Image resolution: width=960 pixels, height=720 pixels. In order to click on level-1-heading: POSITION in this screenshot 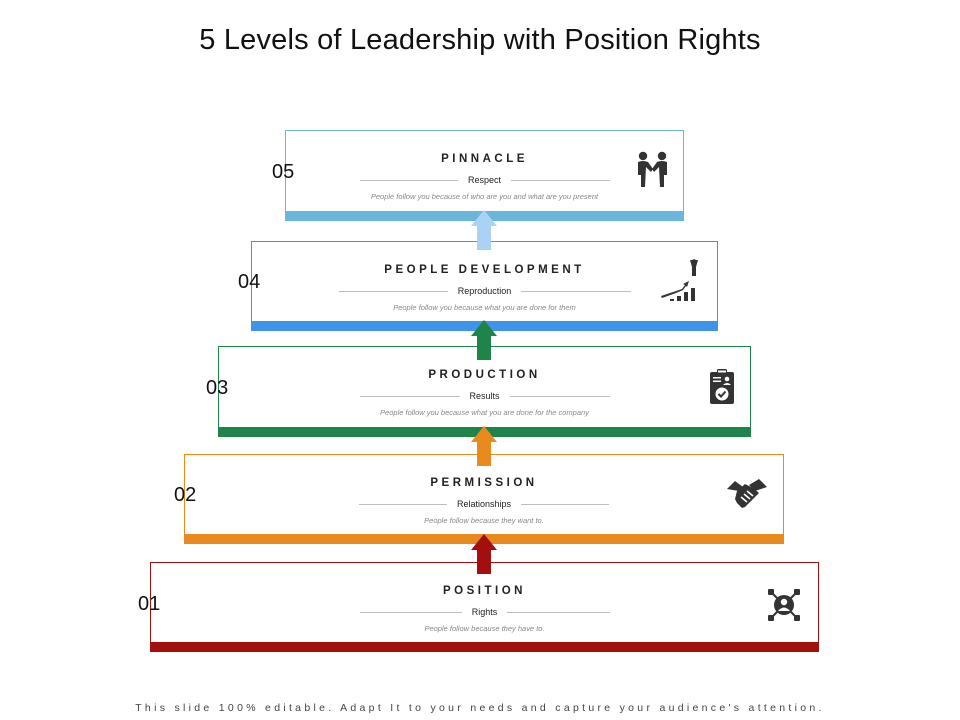, I will do `click(484, 591)`.